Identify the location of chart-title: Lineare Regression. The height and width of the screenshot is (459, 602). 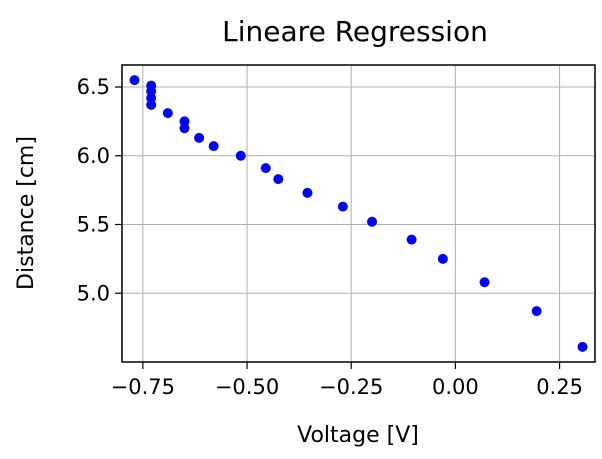
(355, 31).